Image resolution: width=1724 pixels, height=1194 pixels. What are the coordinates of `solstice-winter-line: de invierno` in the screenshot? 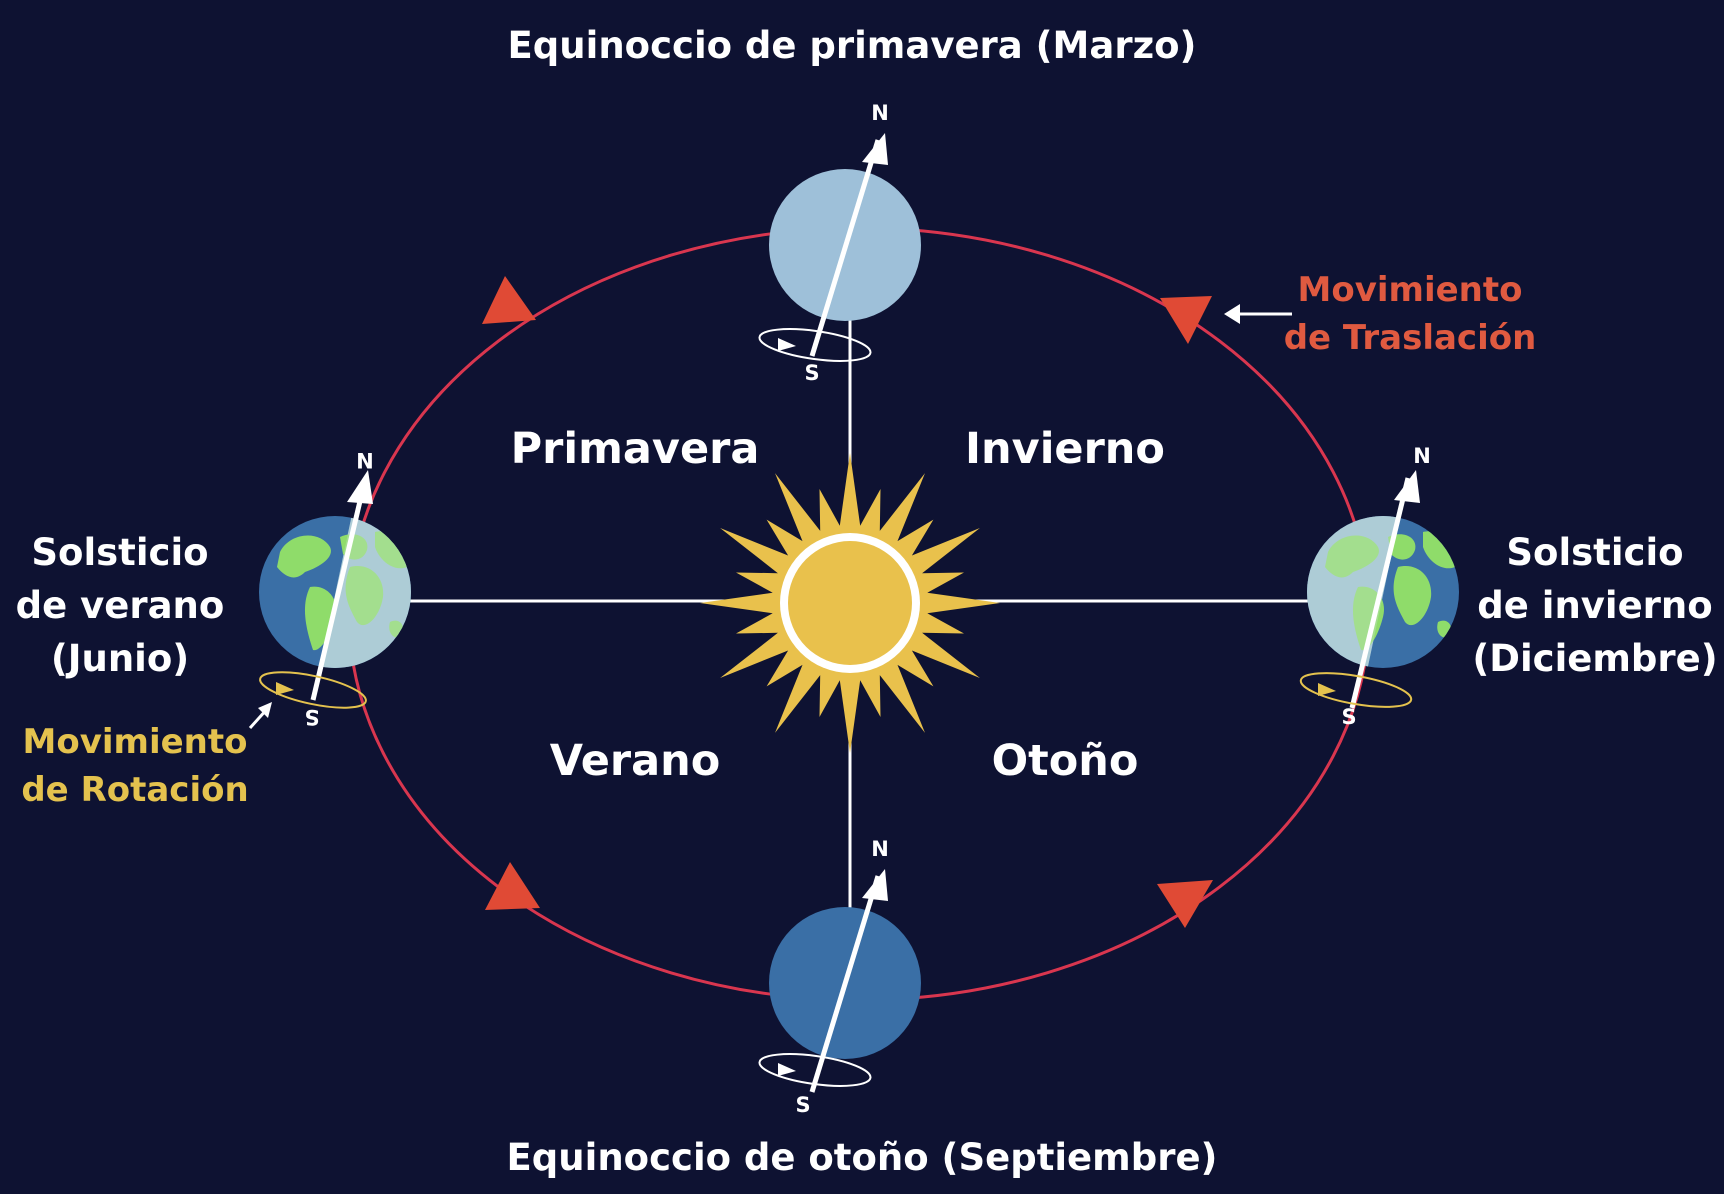 It's located at (1595, 605).